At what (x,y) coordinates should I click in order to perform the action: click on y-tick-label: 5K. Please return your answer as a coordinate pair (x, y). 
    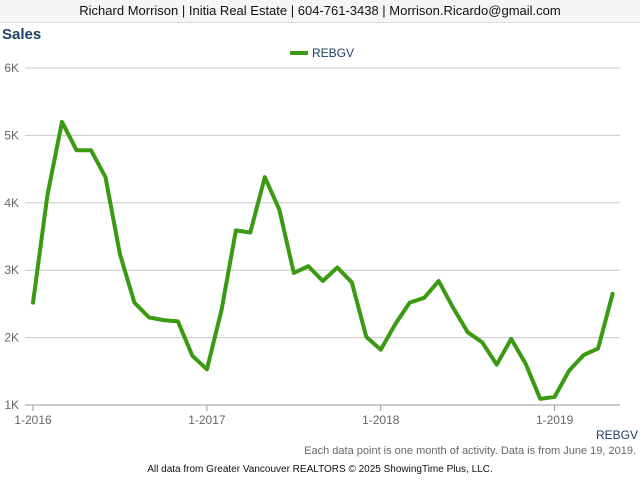
    Looking at the image, I should click on (11, 135).